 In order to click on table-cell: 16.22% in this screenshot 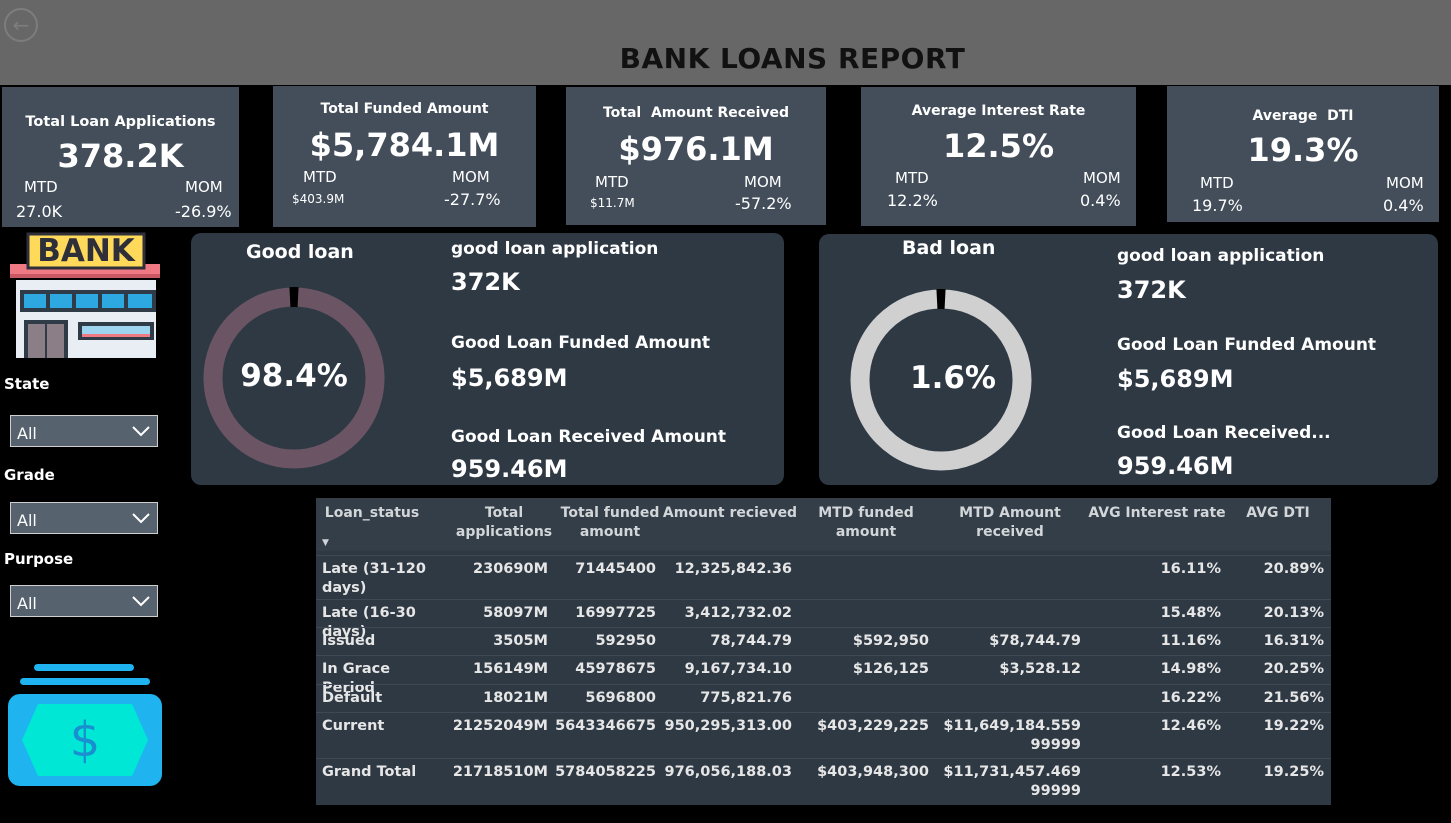, I will do `click(1190, 698)`.